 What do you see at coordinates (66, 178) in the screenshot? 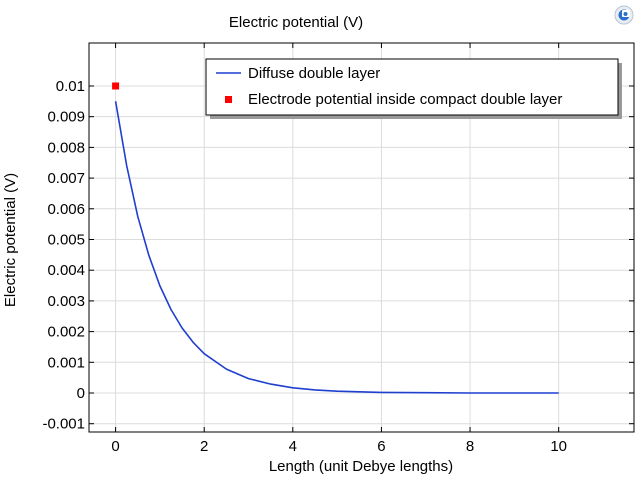
I see `y-tick-label: 0.007` at bounding box center [66, 178].